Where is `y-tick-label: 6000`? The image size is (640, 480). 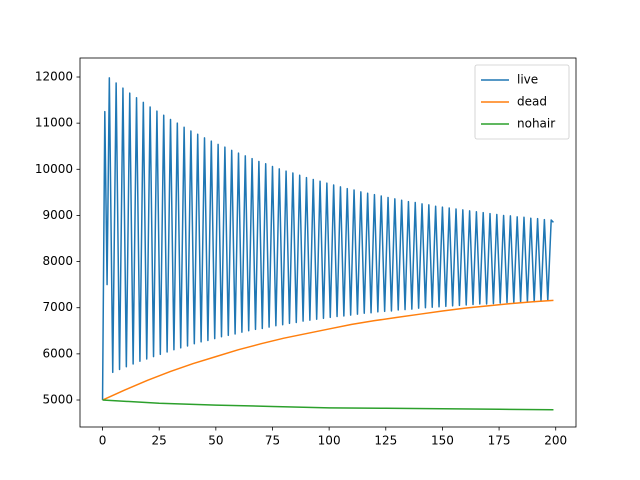
y-tick-label: 6000 is located at coordinates (57, 353).